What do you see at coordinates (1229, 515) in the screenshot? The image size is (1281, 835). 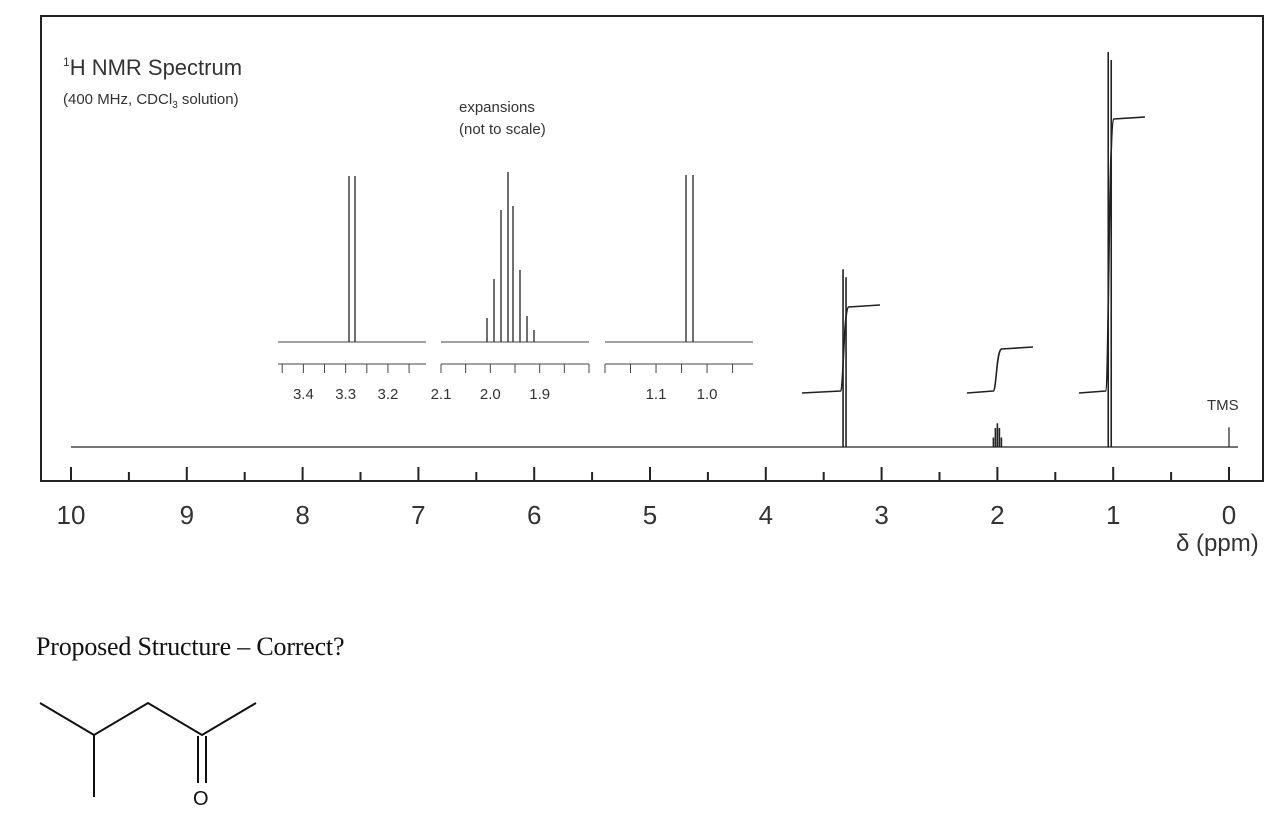 I see `x-tick-label: 0` at bounding box center [1229, 515].